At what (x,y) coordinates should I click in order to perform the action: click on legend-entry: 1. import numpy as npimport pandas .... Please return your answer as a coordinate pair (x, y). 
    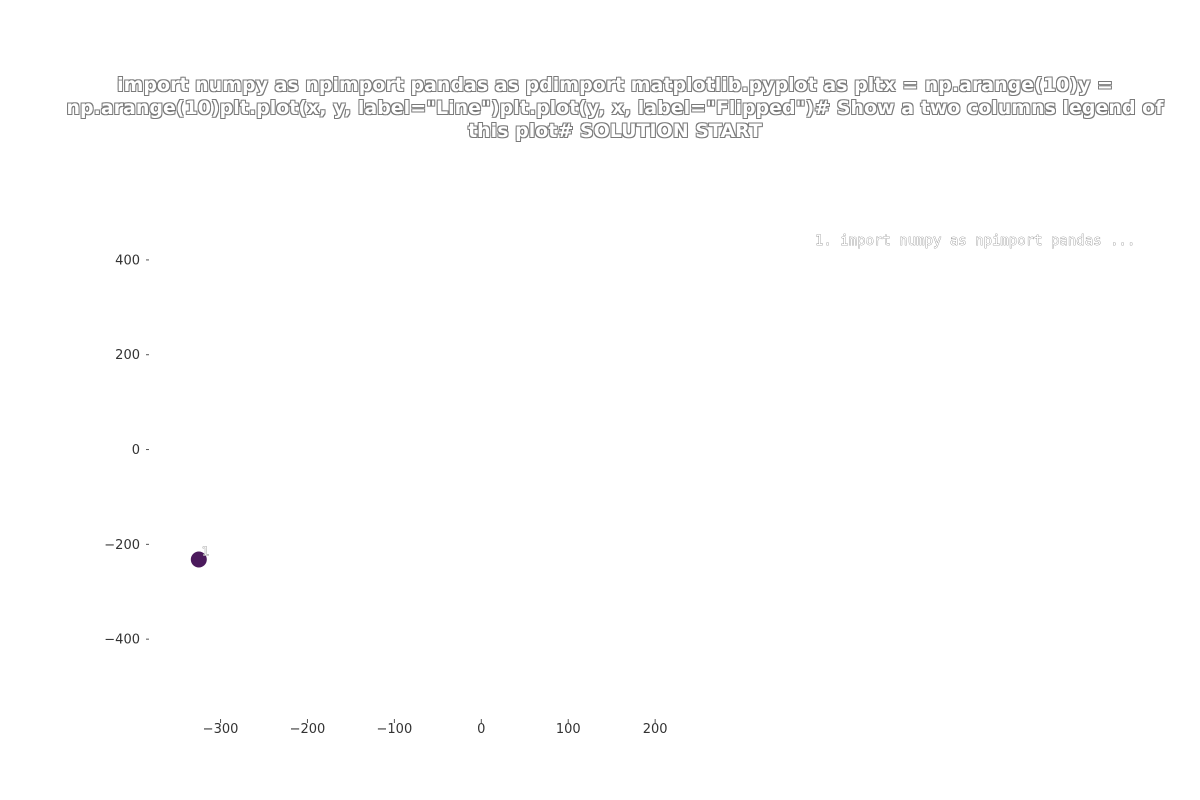
    Looking at the image, I should click on (975, 241).